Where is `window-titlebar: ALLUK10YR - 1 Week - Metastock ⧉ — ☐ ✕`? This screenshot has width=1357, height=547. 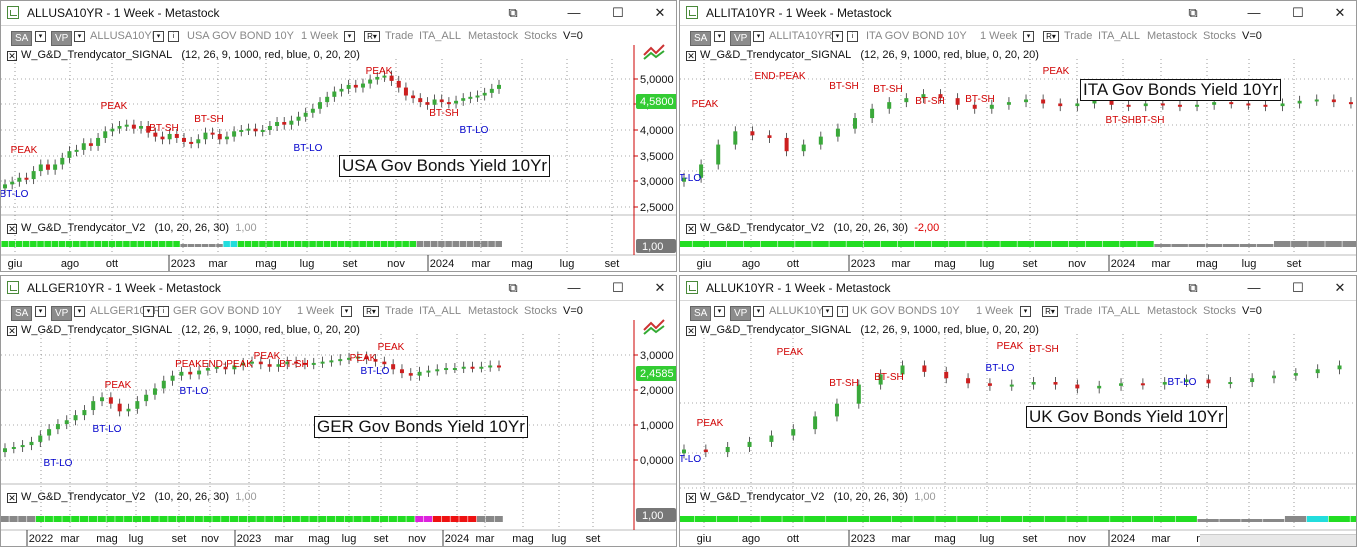
window-titlebar: ALLUK10YR - 1 Week - Metastock ⧉ — ☐ ✕ is located at coordinates (1018, 288).